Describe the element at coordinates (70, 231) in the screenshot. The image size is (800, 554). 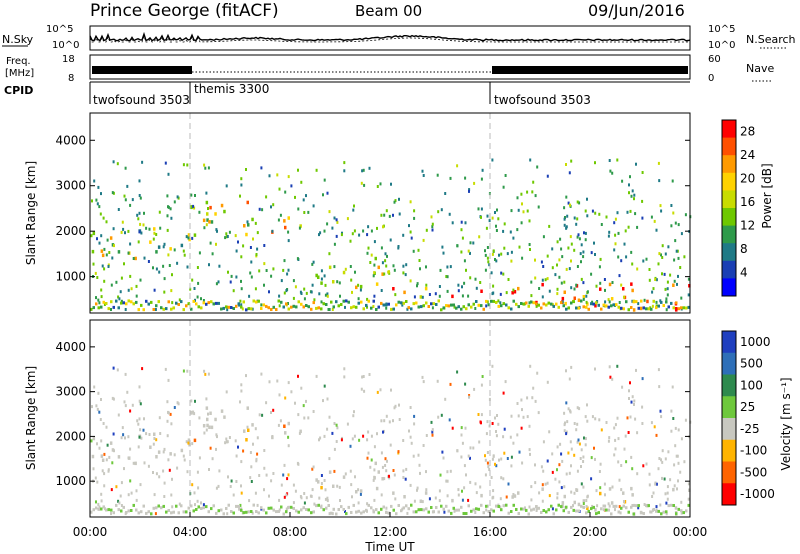
I see `ytick-label: 2000` at that location.